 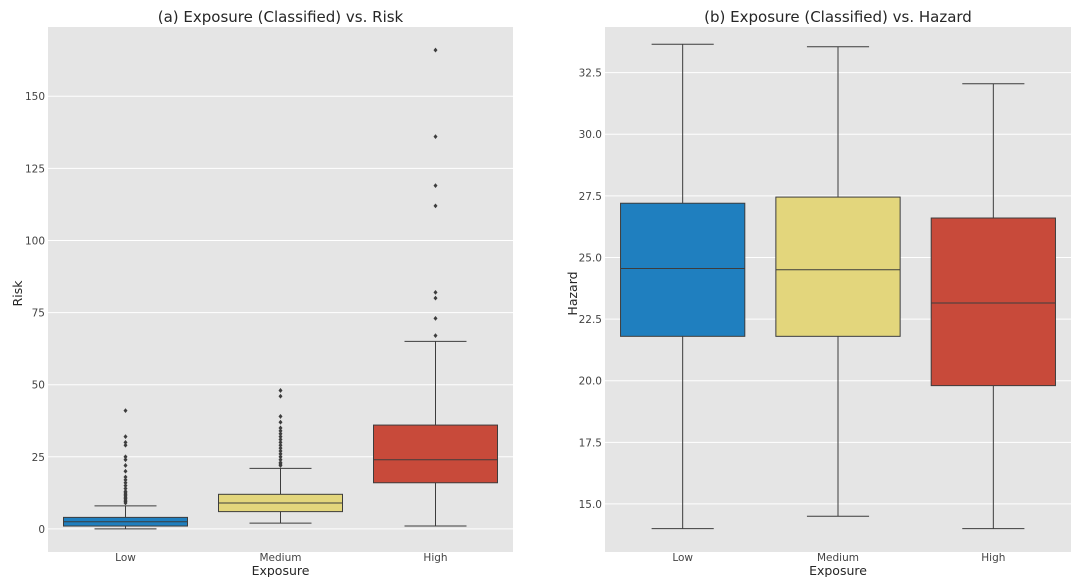 I want to click on risk-y-tick-label: 75, so click(x=38, y=314).